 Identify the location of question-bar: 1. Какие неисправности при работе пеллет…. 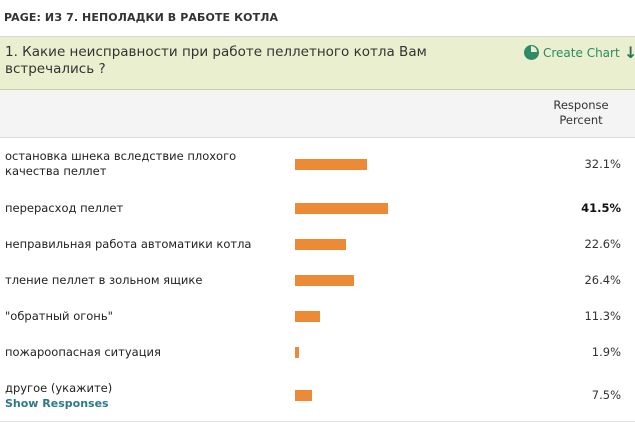
(317, 63).